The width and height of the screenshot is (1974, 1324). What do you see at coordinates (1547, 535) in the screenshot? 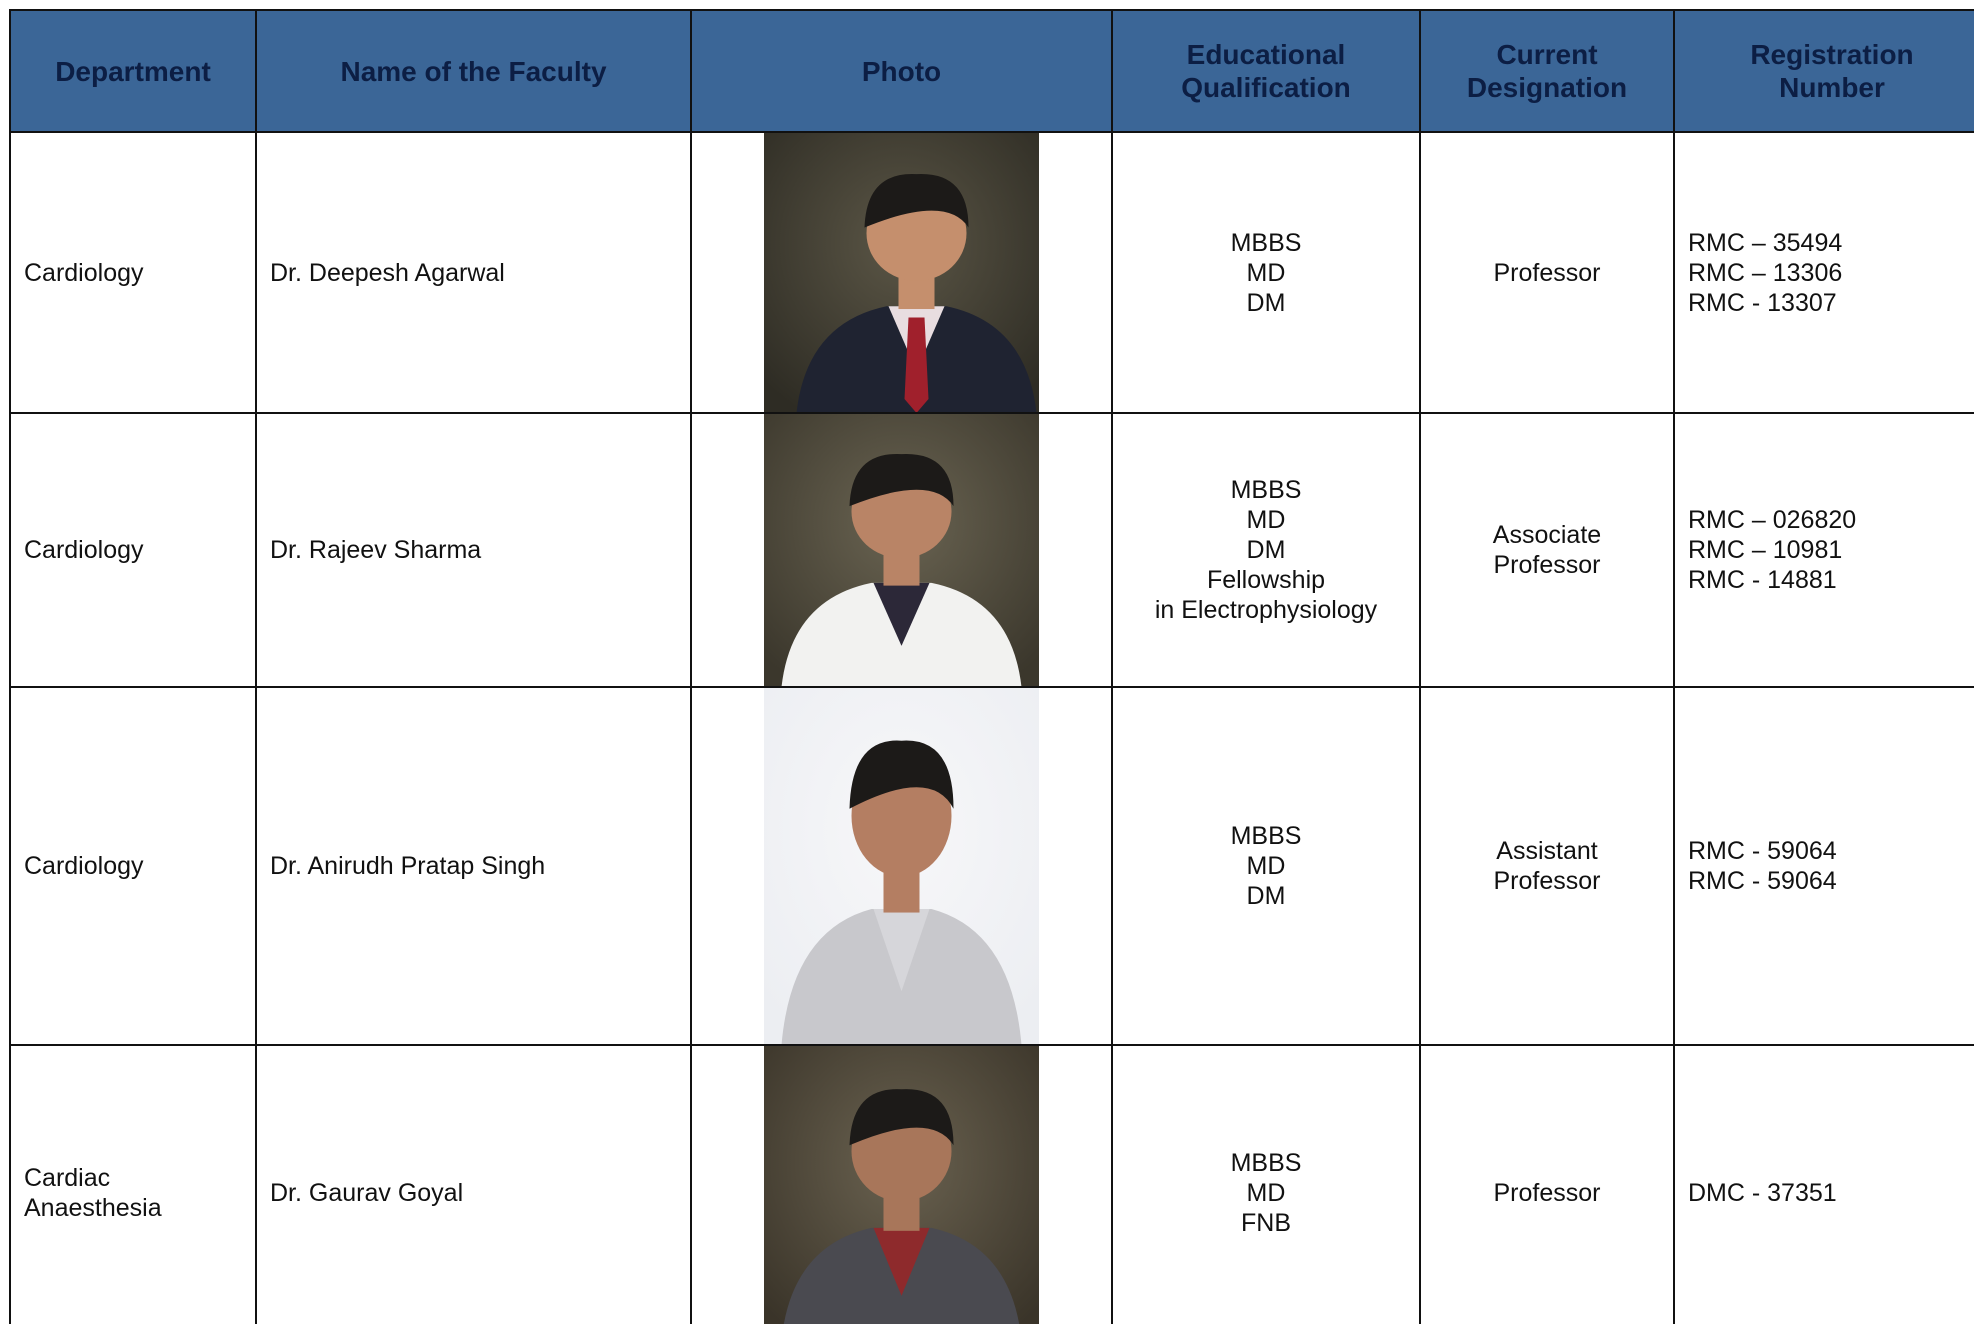
I see `cell-text: Associate` at bounding box center [1547, 535].